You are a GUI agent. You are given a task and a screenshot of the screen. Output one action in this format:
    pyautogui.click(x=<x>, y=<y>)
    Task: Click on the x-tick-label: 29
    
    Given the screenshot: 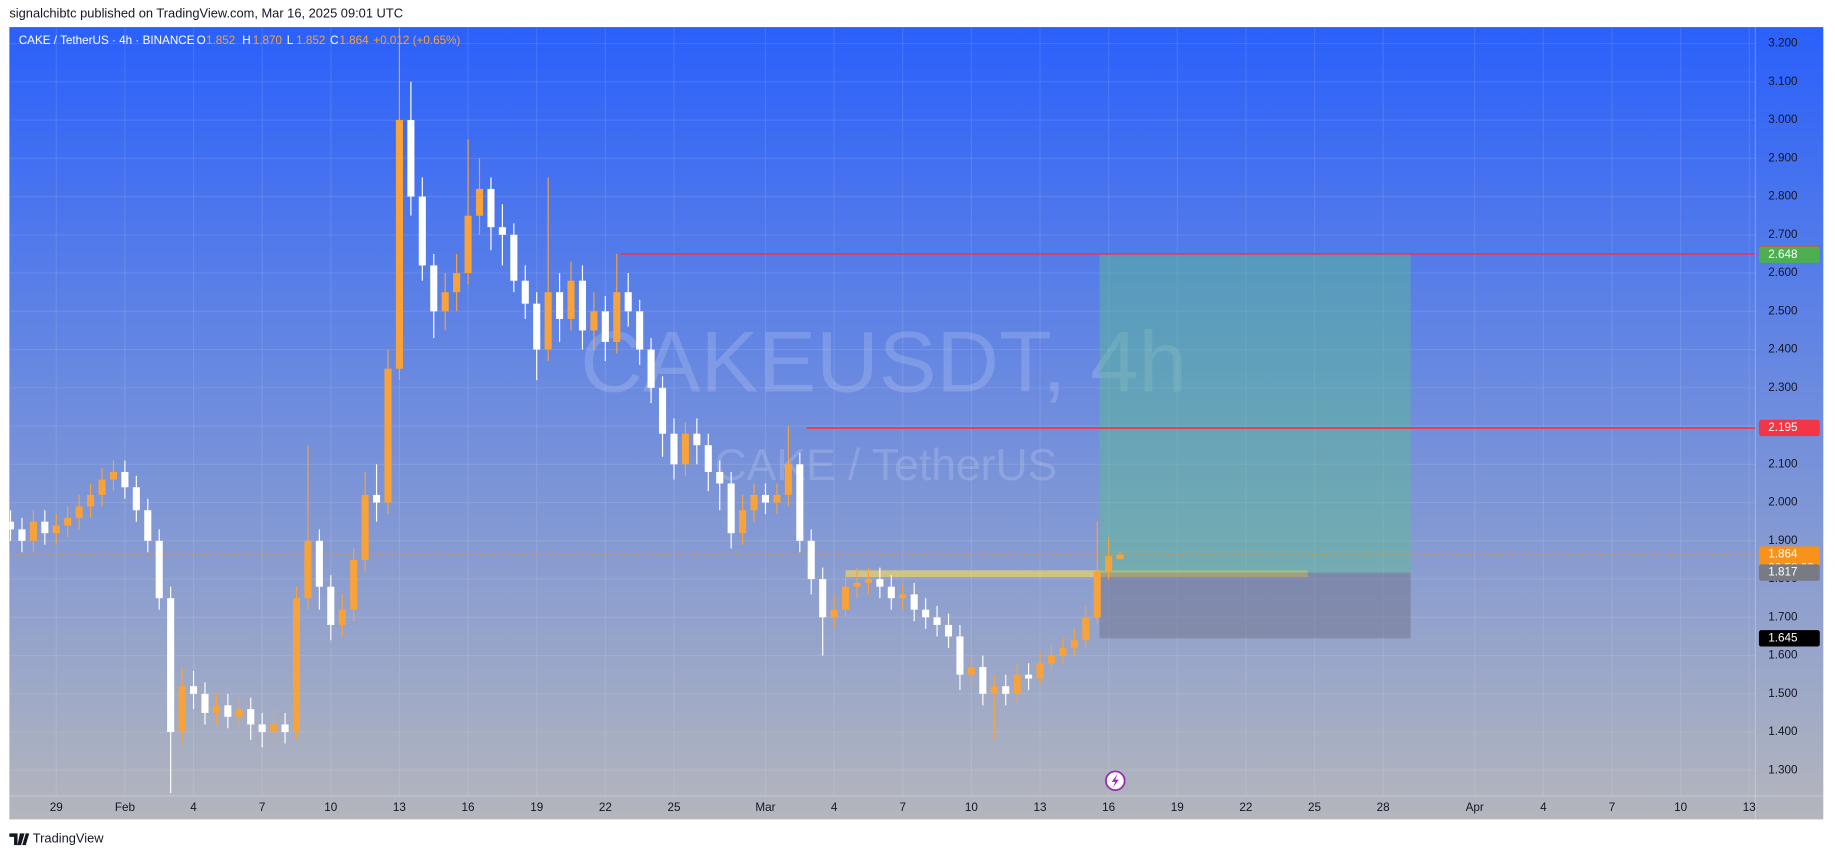 What is the action you would take?
    pyautogui.click(x=56, y=807)
    